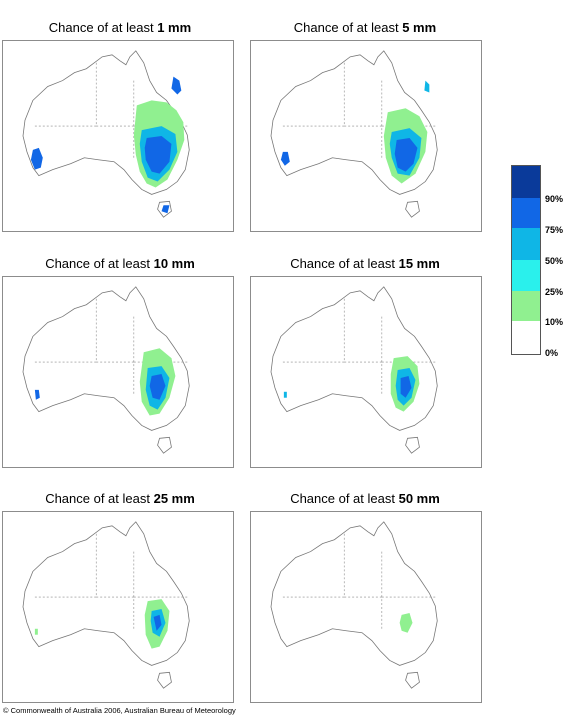  I want to click on panel-title-15mm: Chance of at least 15 mm, so click(365, 263).